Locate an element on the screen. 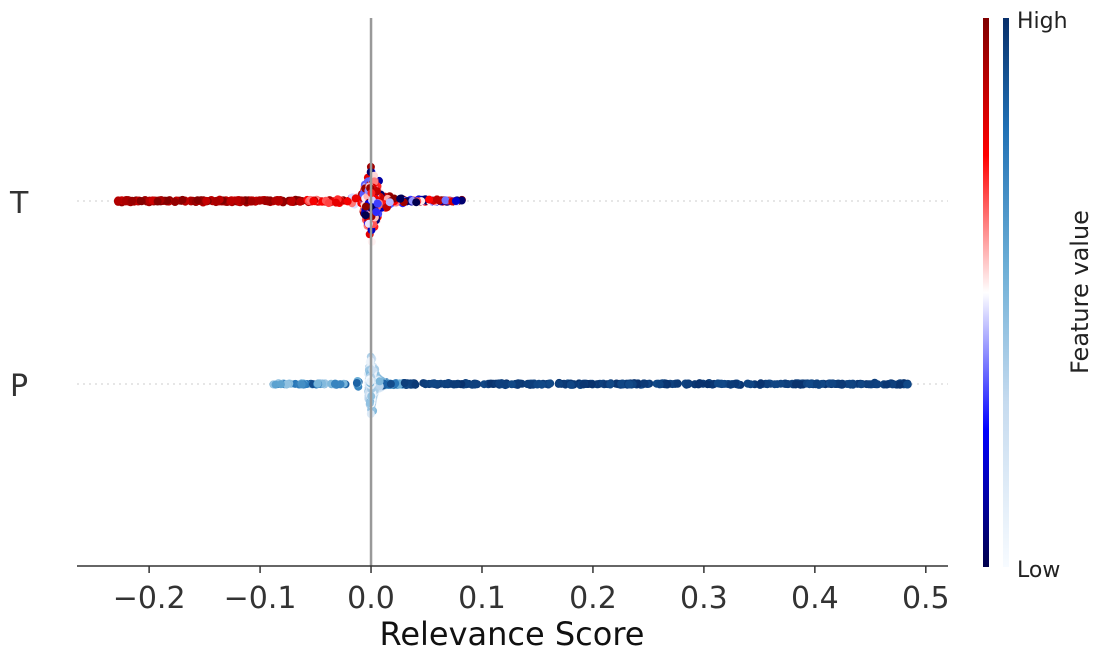 Image resolution: width=1097 pixels, height=654 pixels. x-tick-label: 0.5 is located at coordinates (926, 598).